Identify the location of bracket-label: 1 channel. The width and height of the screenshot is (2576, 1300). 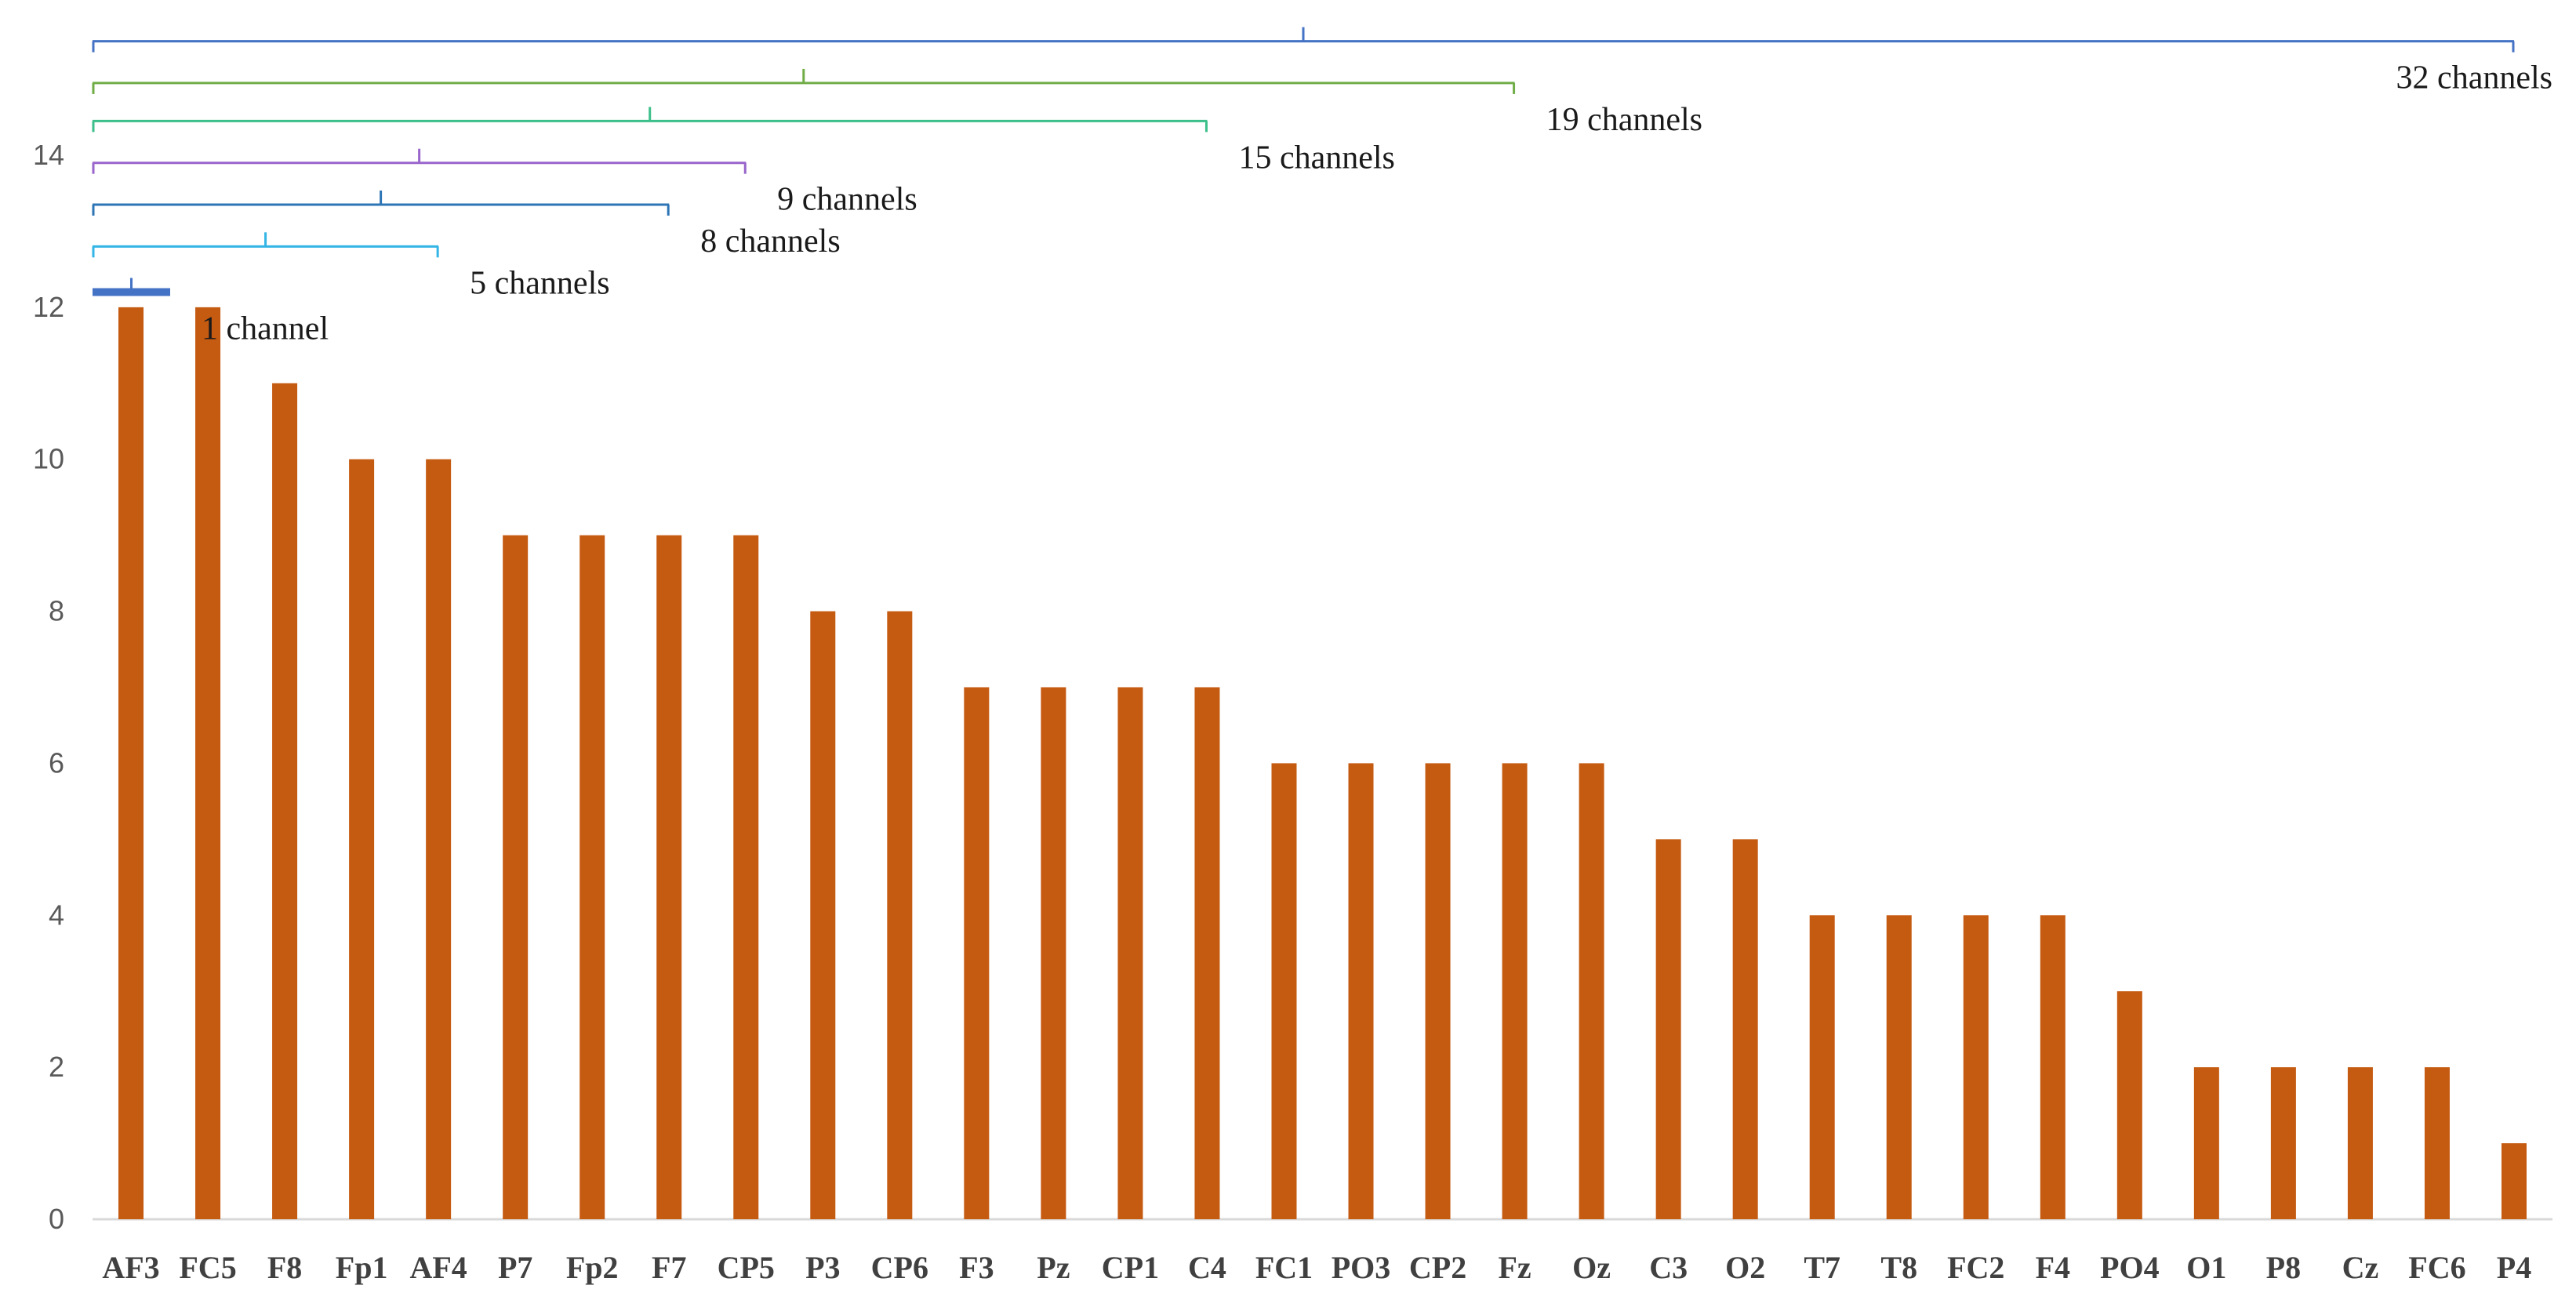
(265, 328).